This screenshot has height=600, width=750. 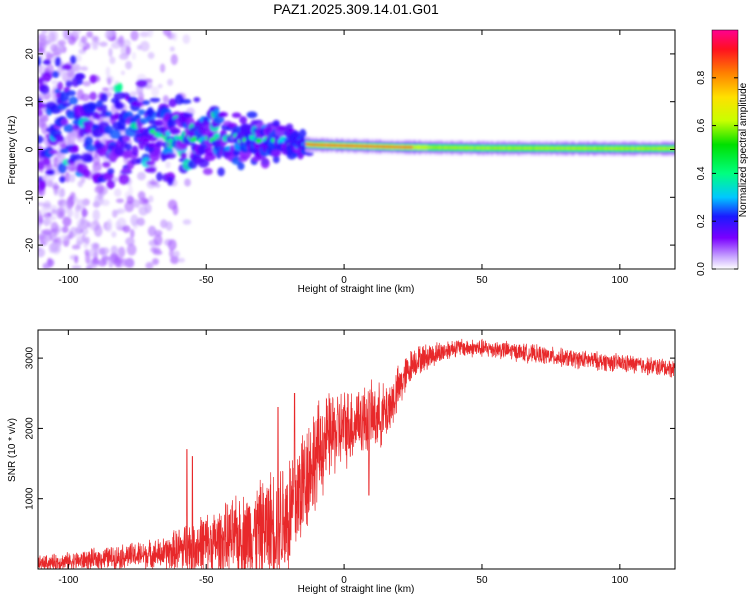 I want to click on spectrogram-y-tick-label: -20, so click(x=30, y=244).